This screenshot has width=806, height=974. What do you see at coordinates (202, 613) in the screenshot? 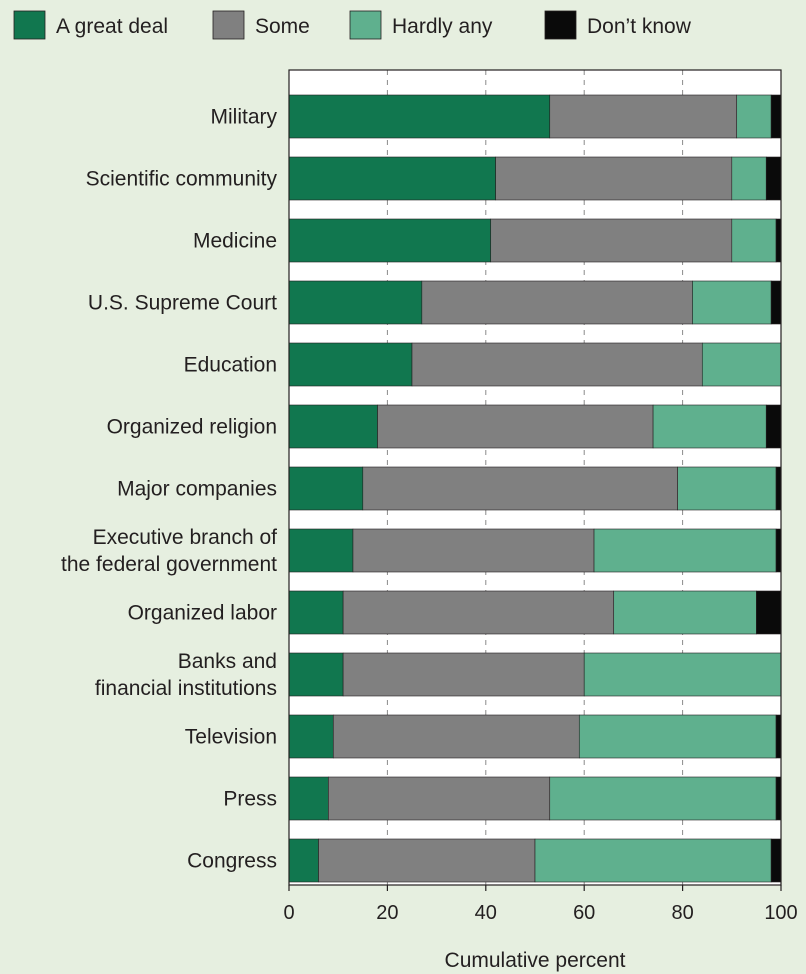
I see `category-label-9: Organized labor` at bounding box center [202, 613].